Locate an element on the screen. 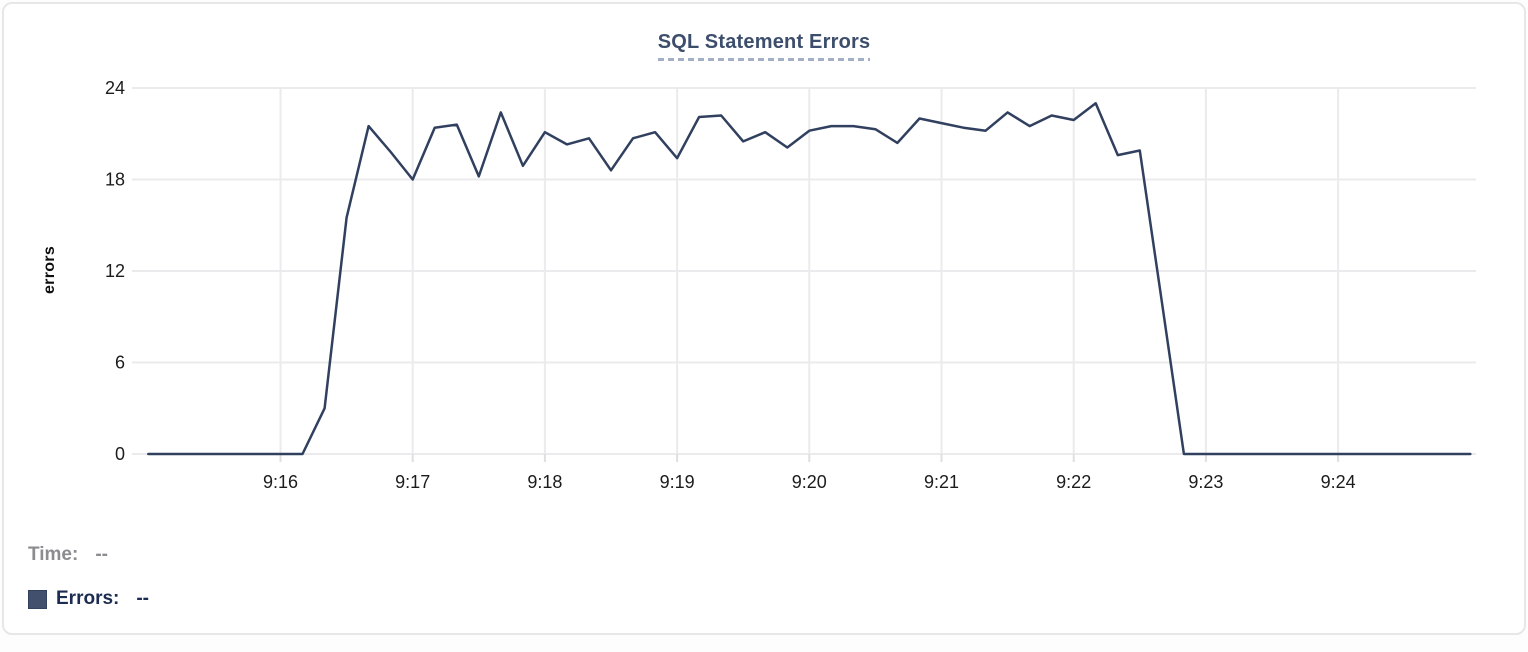 This screenshot has width=1528, height=652. x-tick-label: 9:18 is located at coordinates (544, 482).